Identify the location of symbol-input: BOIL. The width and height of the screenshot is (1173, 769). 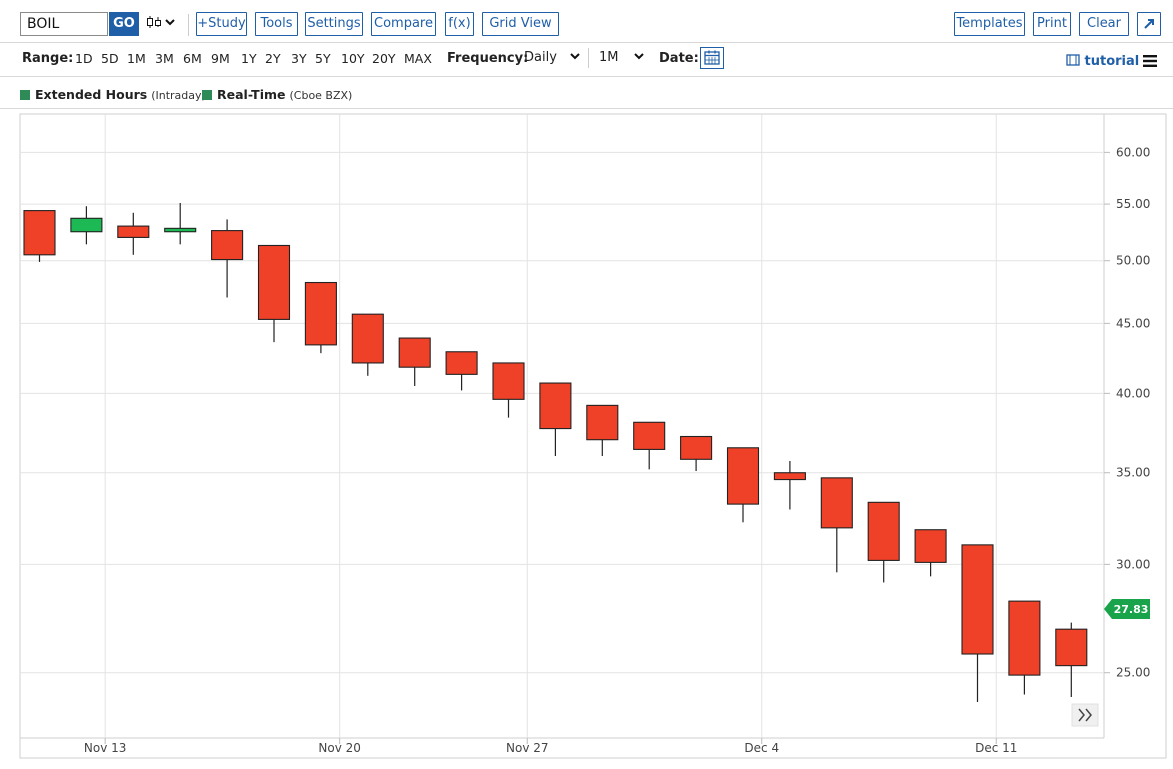
(64, 24).